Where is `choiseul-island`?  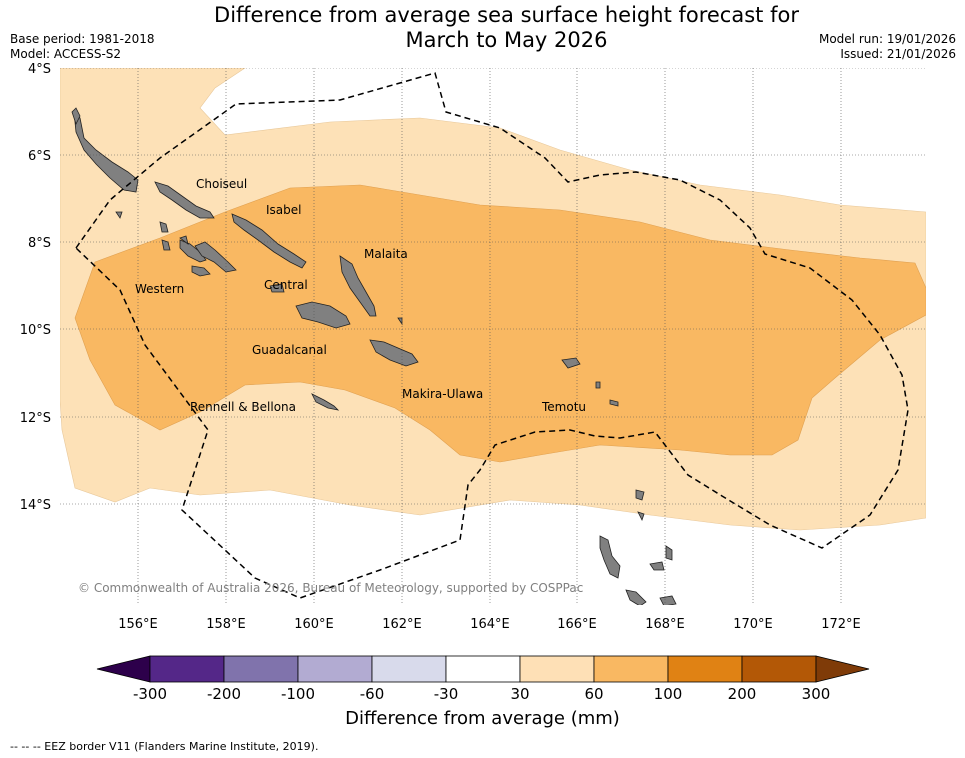 choiseul-island is located at coordinates (106, 151).